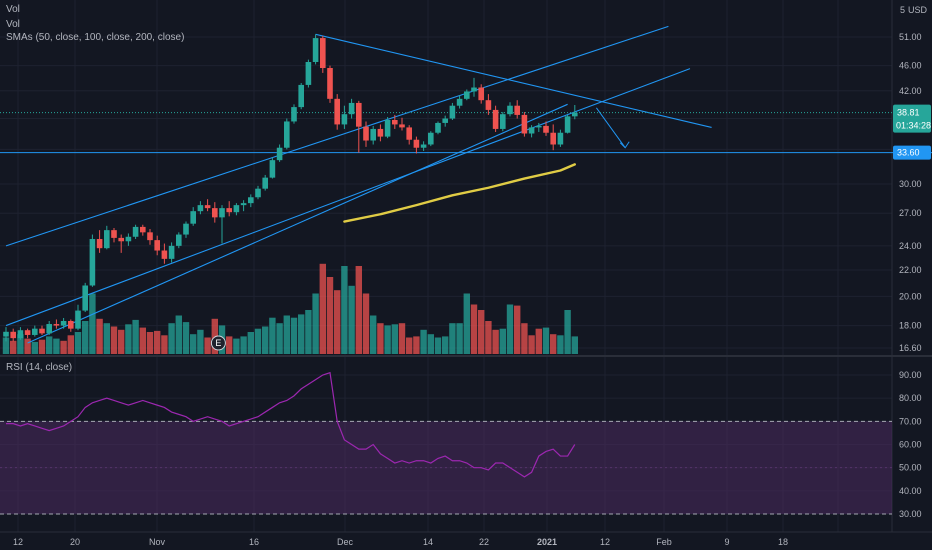 The height and width of the screenshot is (550, 932). Describe the element at coordinates (910, 491) in the screenshot. I see `rsi-tick-label: 40.00` at that location.